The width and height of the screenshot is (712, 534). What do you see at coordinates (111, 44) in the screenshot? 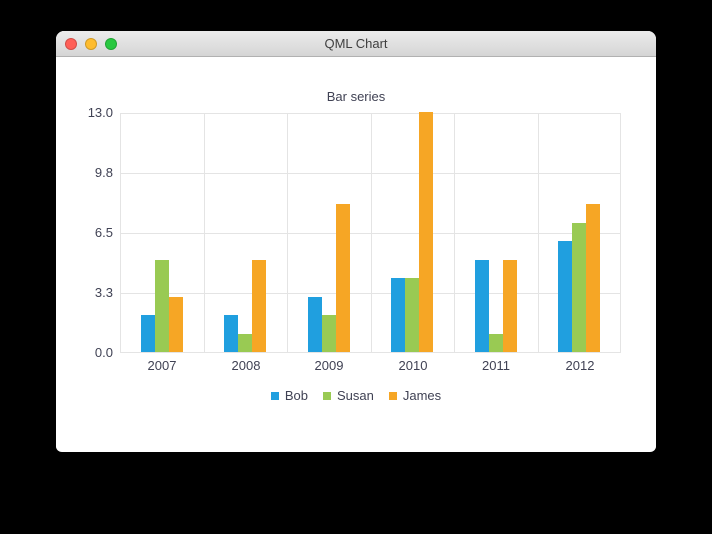
I see `zoom-button` at bounding box center [111, 44].